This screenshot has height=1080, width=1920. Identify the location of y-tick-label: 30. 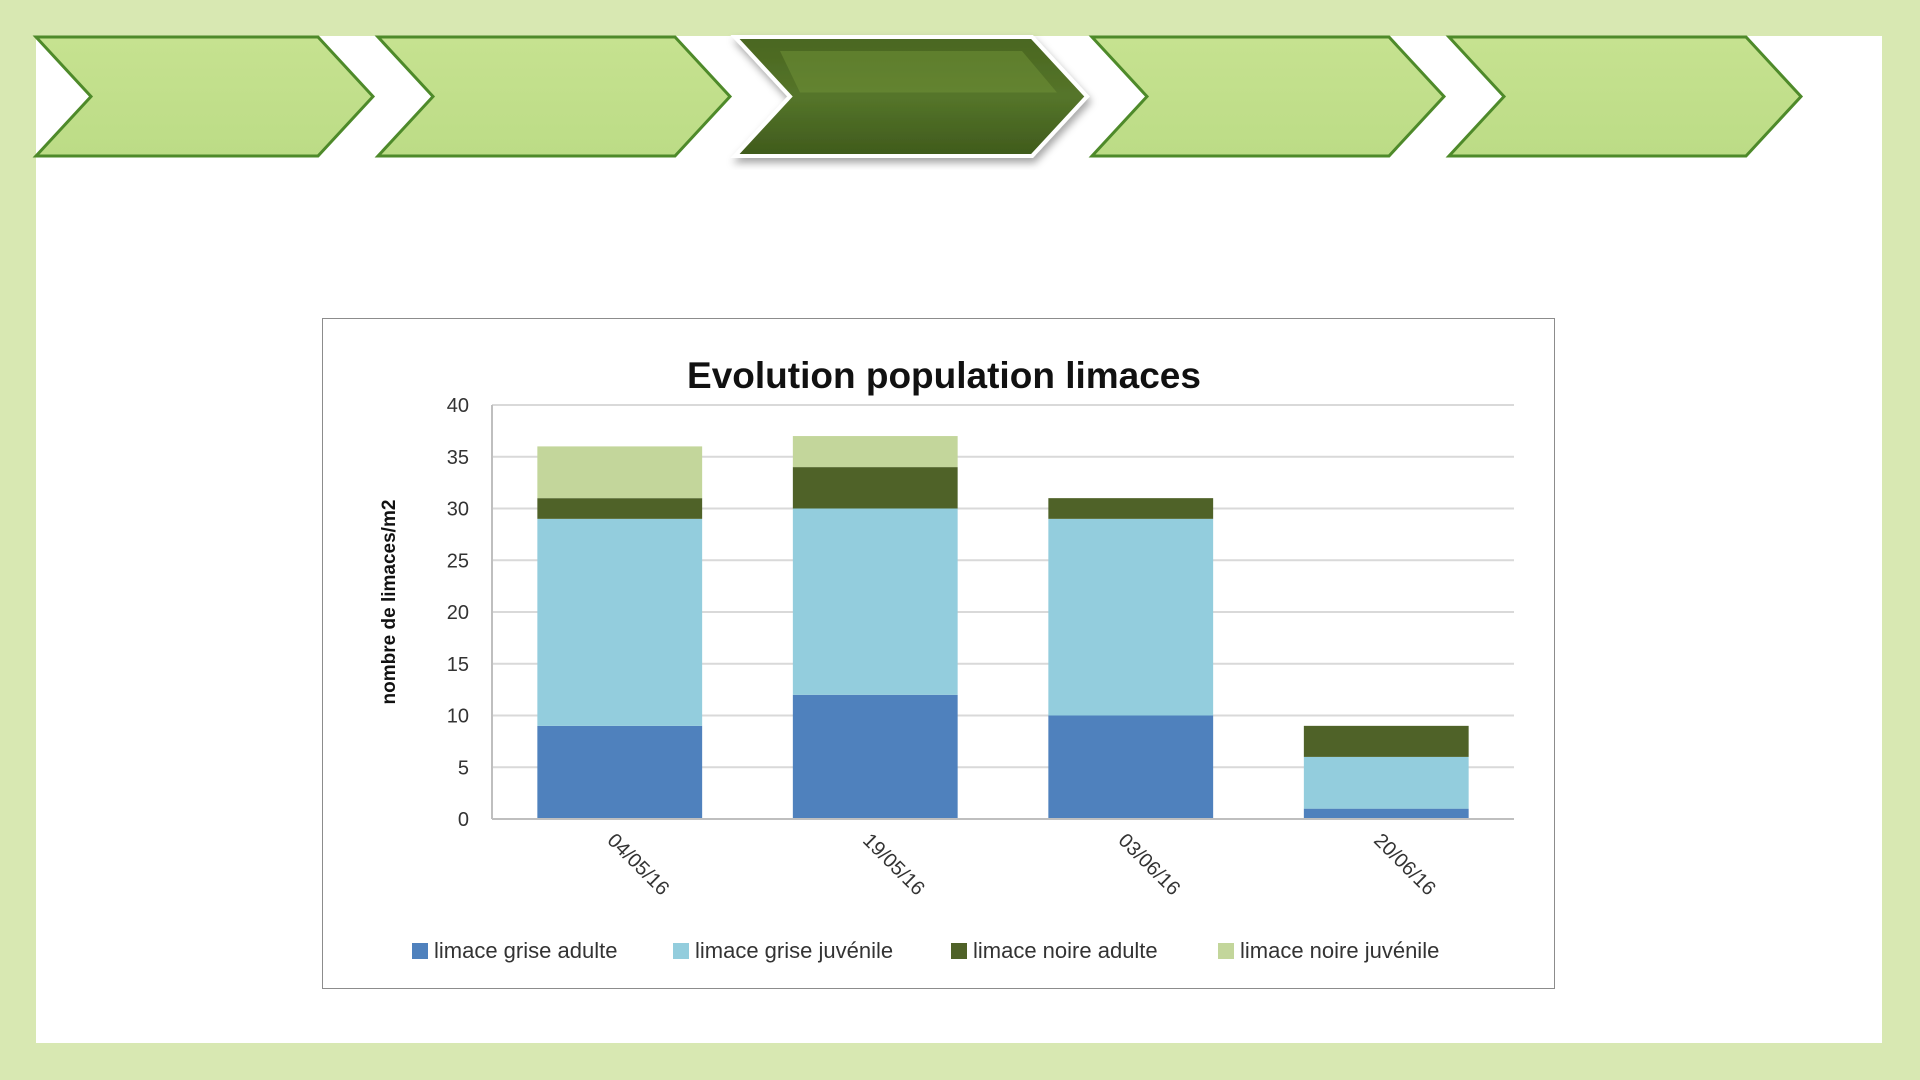
(458, 510).